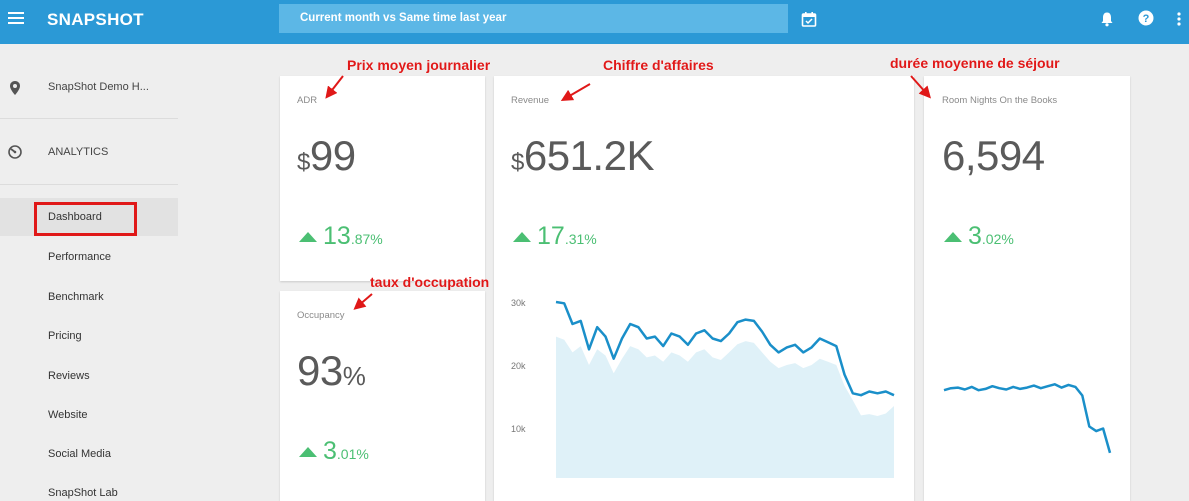 The width and height of the screenshot is (1189, 501). Describe the element at coordinates (15, 152) in the screenshot. I see `analytics-dial-icon` at that location.